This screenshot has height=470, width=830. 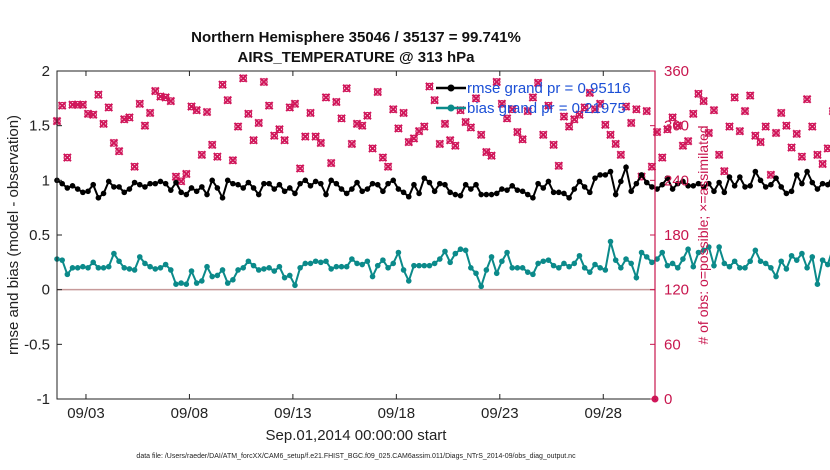 I want to click on x-tick-label: 09/28, so click(x=603, y=413).